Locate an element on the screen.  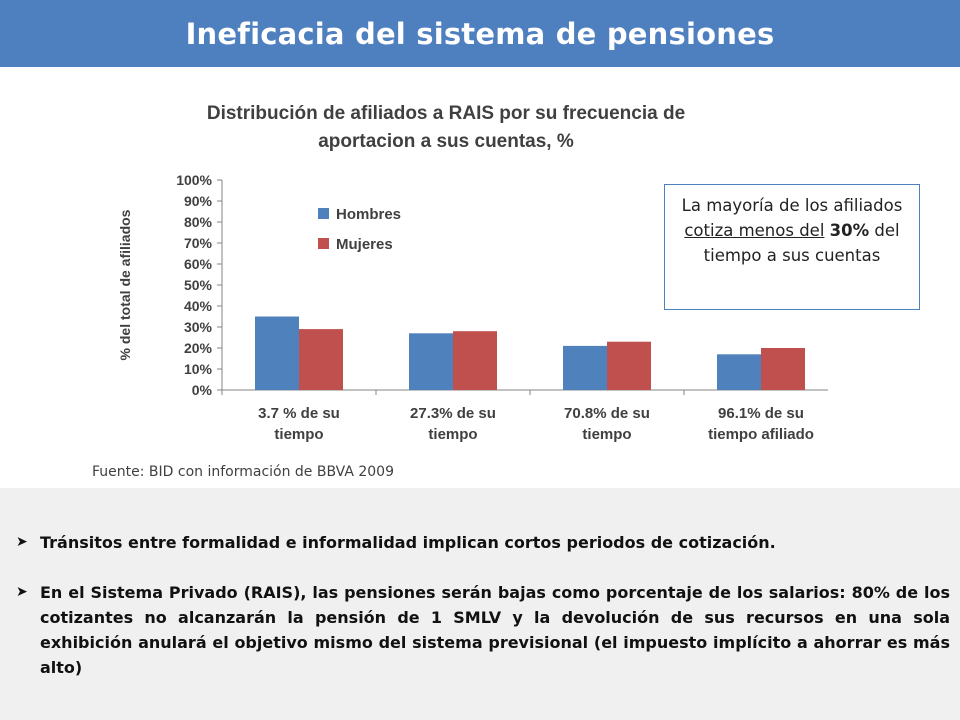
y-tick-label: 60% is located at coordinates (198, 264).